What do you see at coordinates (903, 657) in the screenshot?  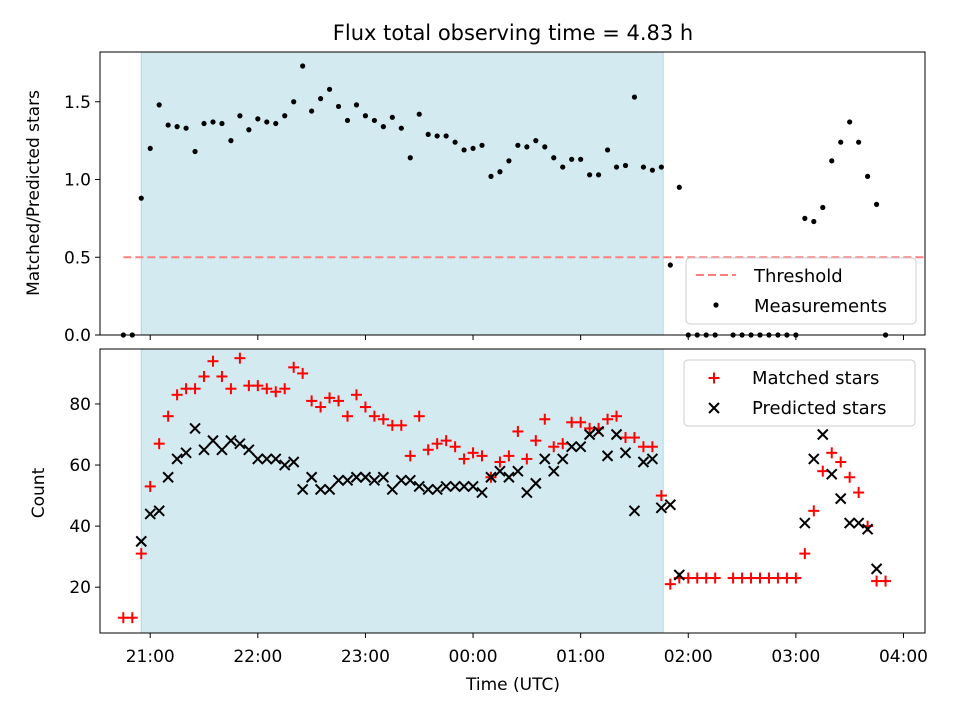 I see `x-tick-label: 04:00` at bounding box center [903, 657].